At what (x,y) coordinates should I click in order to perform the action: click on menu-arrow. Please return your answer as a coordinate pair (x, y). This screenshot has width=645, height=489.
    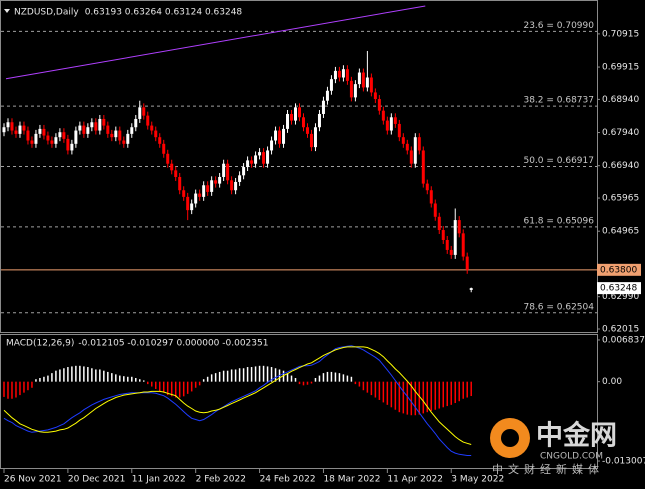
    Looking at the image, I should click on (7, 11).